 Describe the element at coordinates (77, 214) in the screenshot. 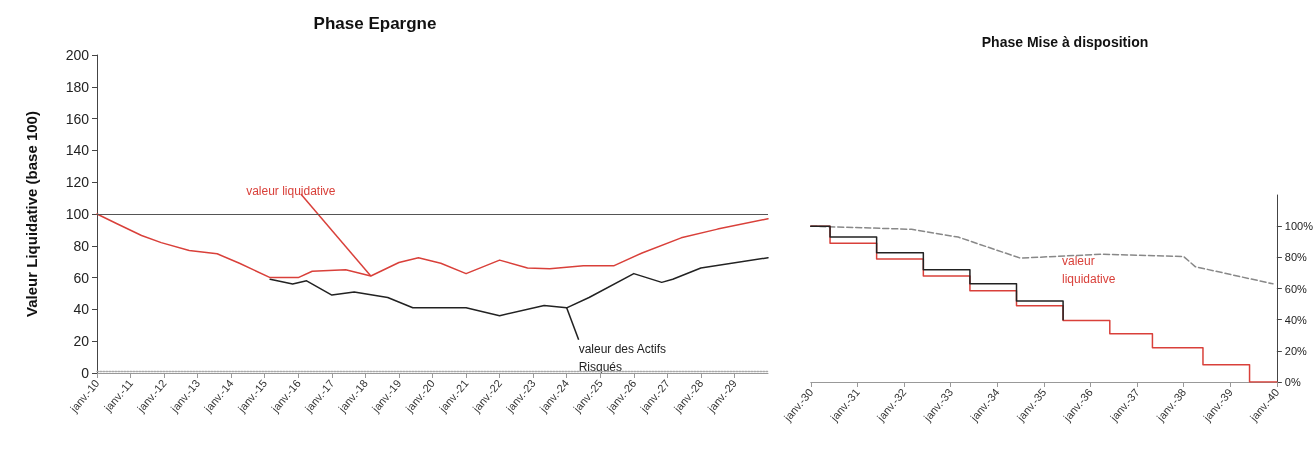

I see `y-tick-label: 100` at that location.